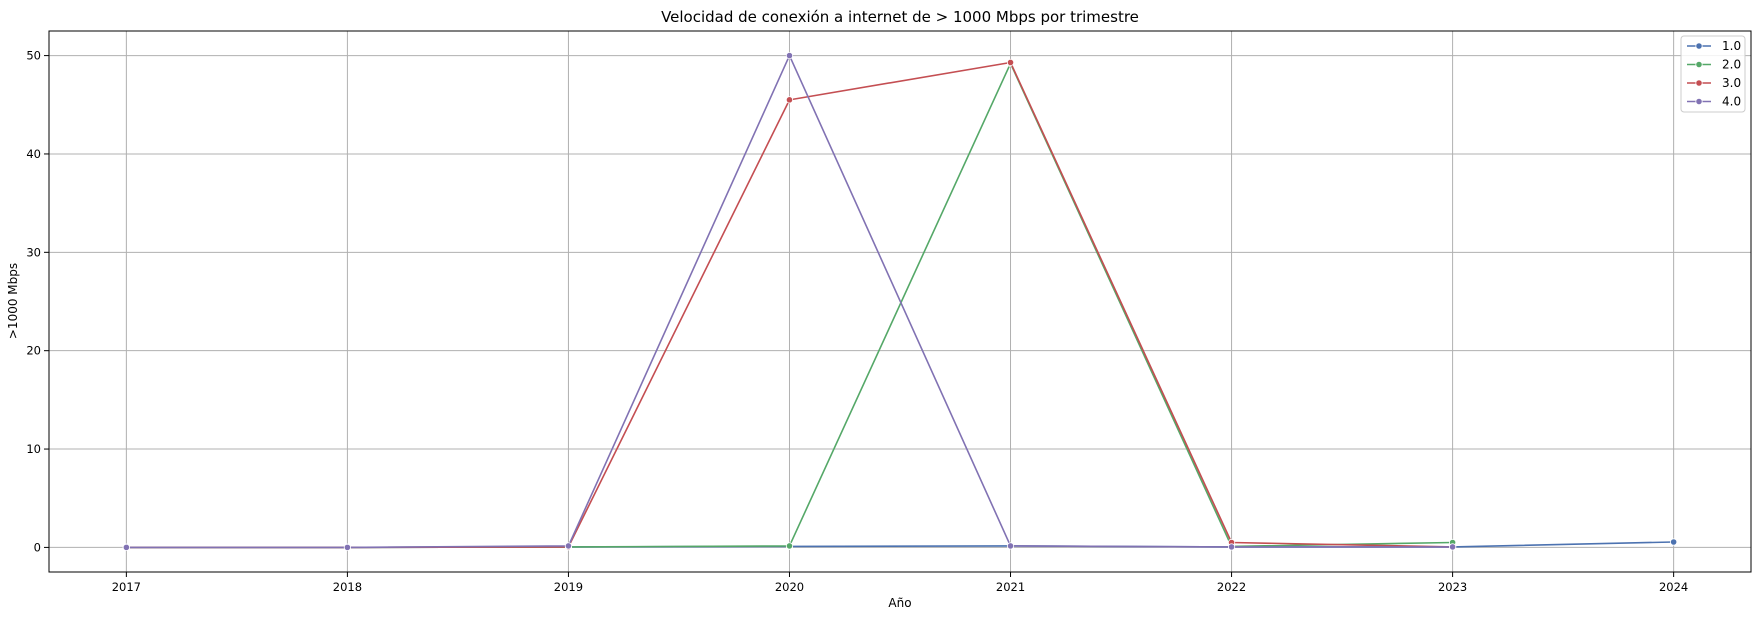 Image resolution: width=1763 pixels, height=623 pixels. What do you see at coordinates (347, 587) in the screenshot?
I see `x-tick-label: 2018` at bounding box center [347, 587].